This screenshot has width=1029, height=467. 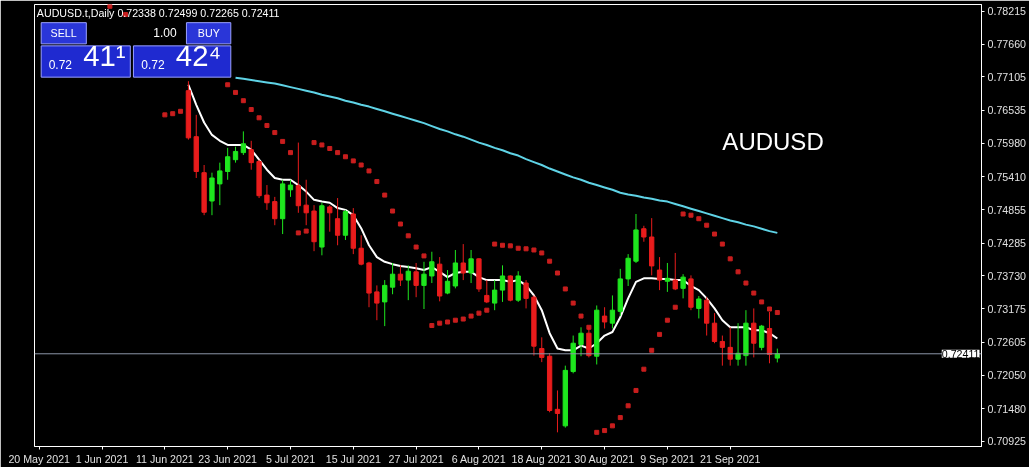 What do you see at coordinates (1007, 441) in the screenshot?
I see `y-tick-label: 0.70925` at bounding box center [1007, 441].